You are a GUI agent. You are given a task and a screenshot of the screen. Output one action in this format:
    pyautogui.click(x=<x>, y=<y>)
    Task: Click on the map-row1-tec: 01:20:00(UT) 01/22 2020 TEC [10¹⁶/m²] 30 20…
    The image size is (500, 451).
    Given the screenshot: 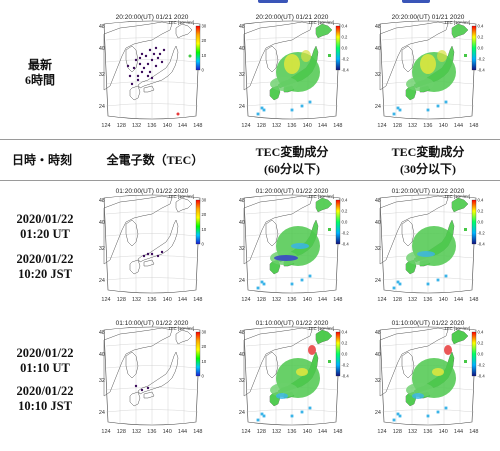 What is the action you would take?
    pyautogui.click(x=152, y=244)
    